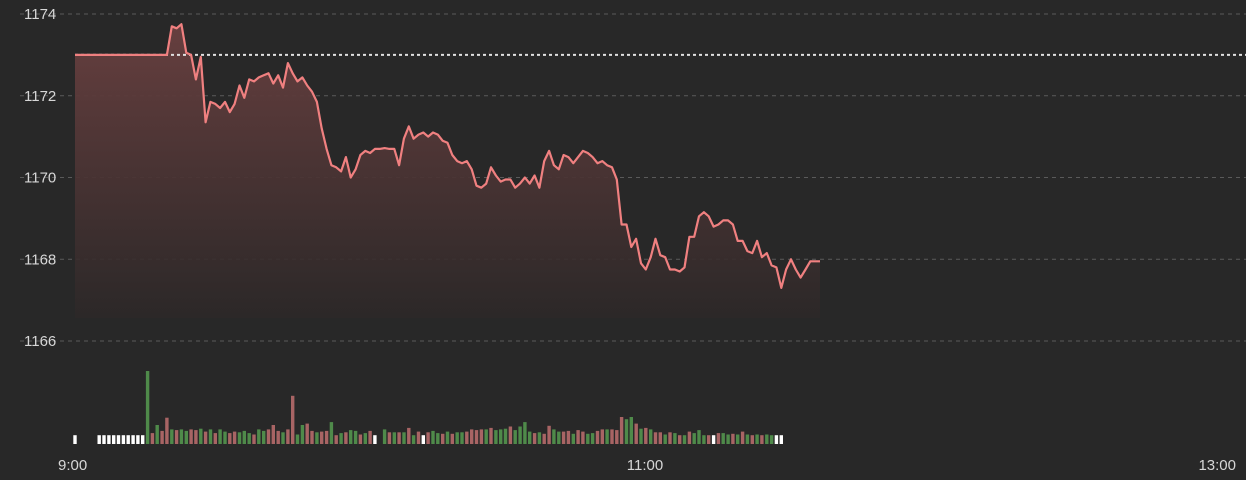 Image resolution: width=1246 pixels, height=480 pixels. What do you see at coordinates (72, 465) in the screenshot?
I see `x-tick-label: 9:00` at bounding box center [72, 465].